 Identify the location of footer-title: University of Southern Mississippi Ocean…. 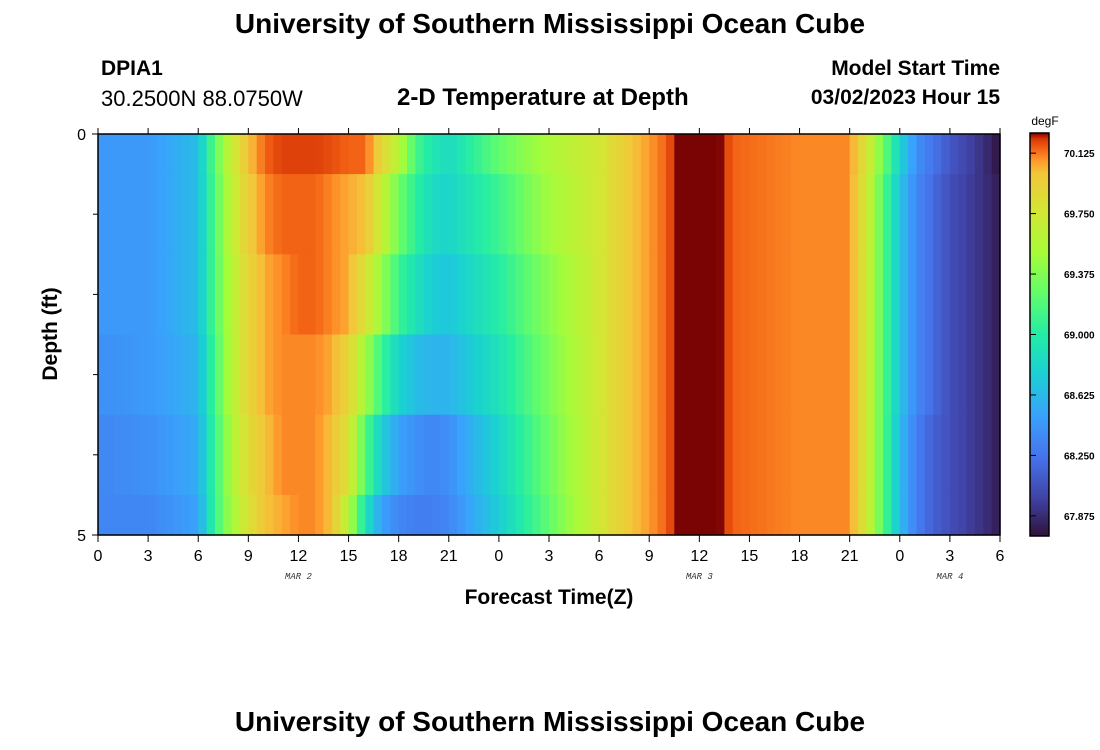
(550, 721).